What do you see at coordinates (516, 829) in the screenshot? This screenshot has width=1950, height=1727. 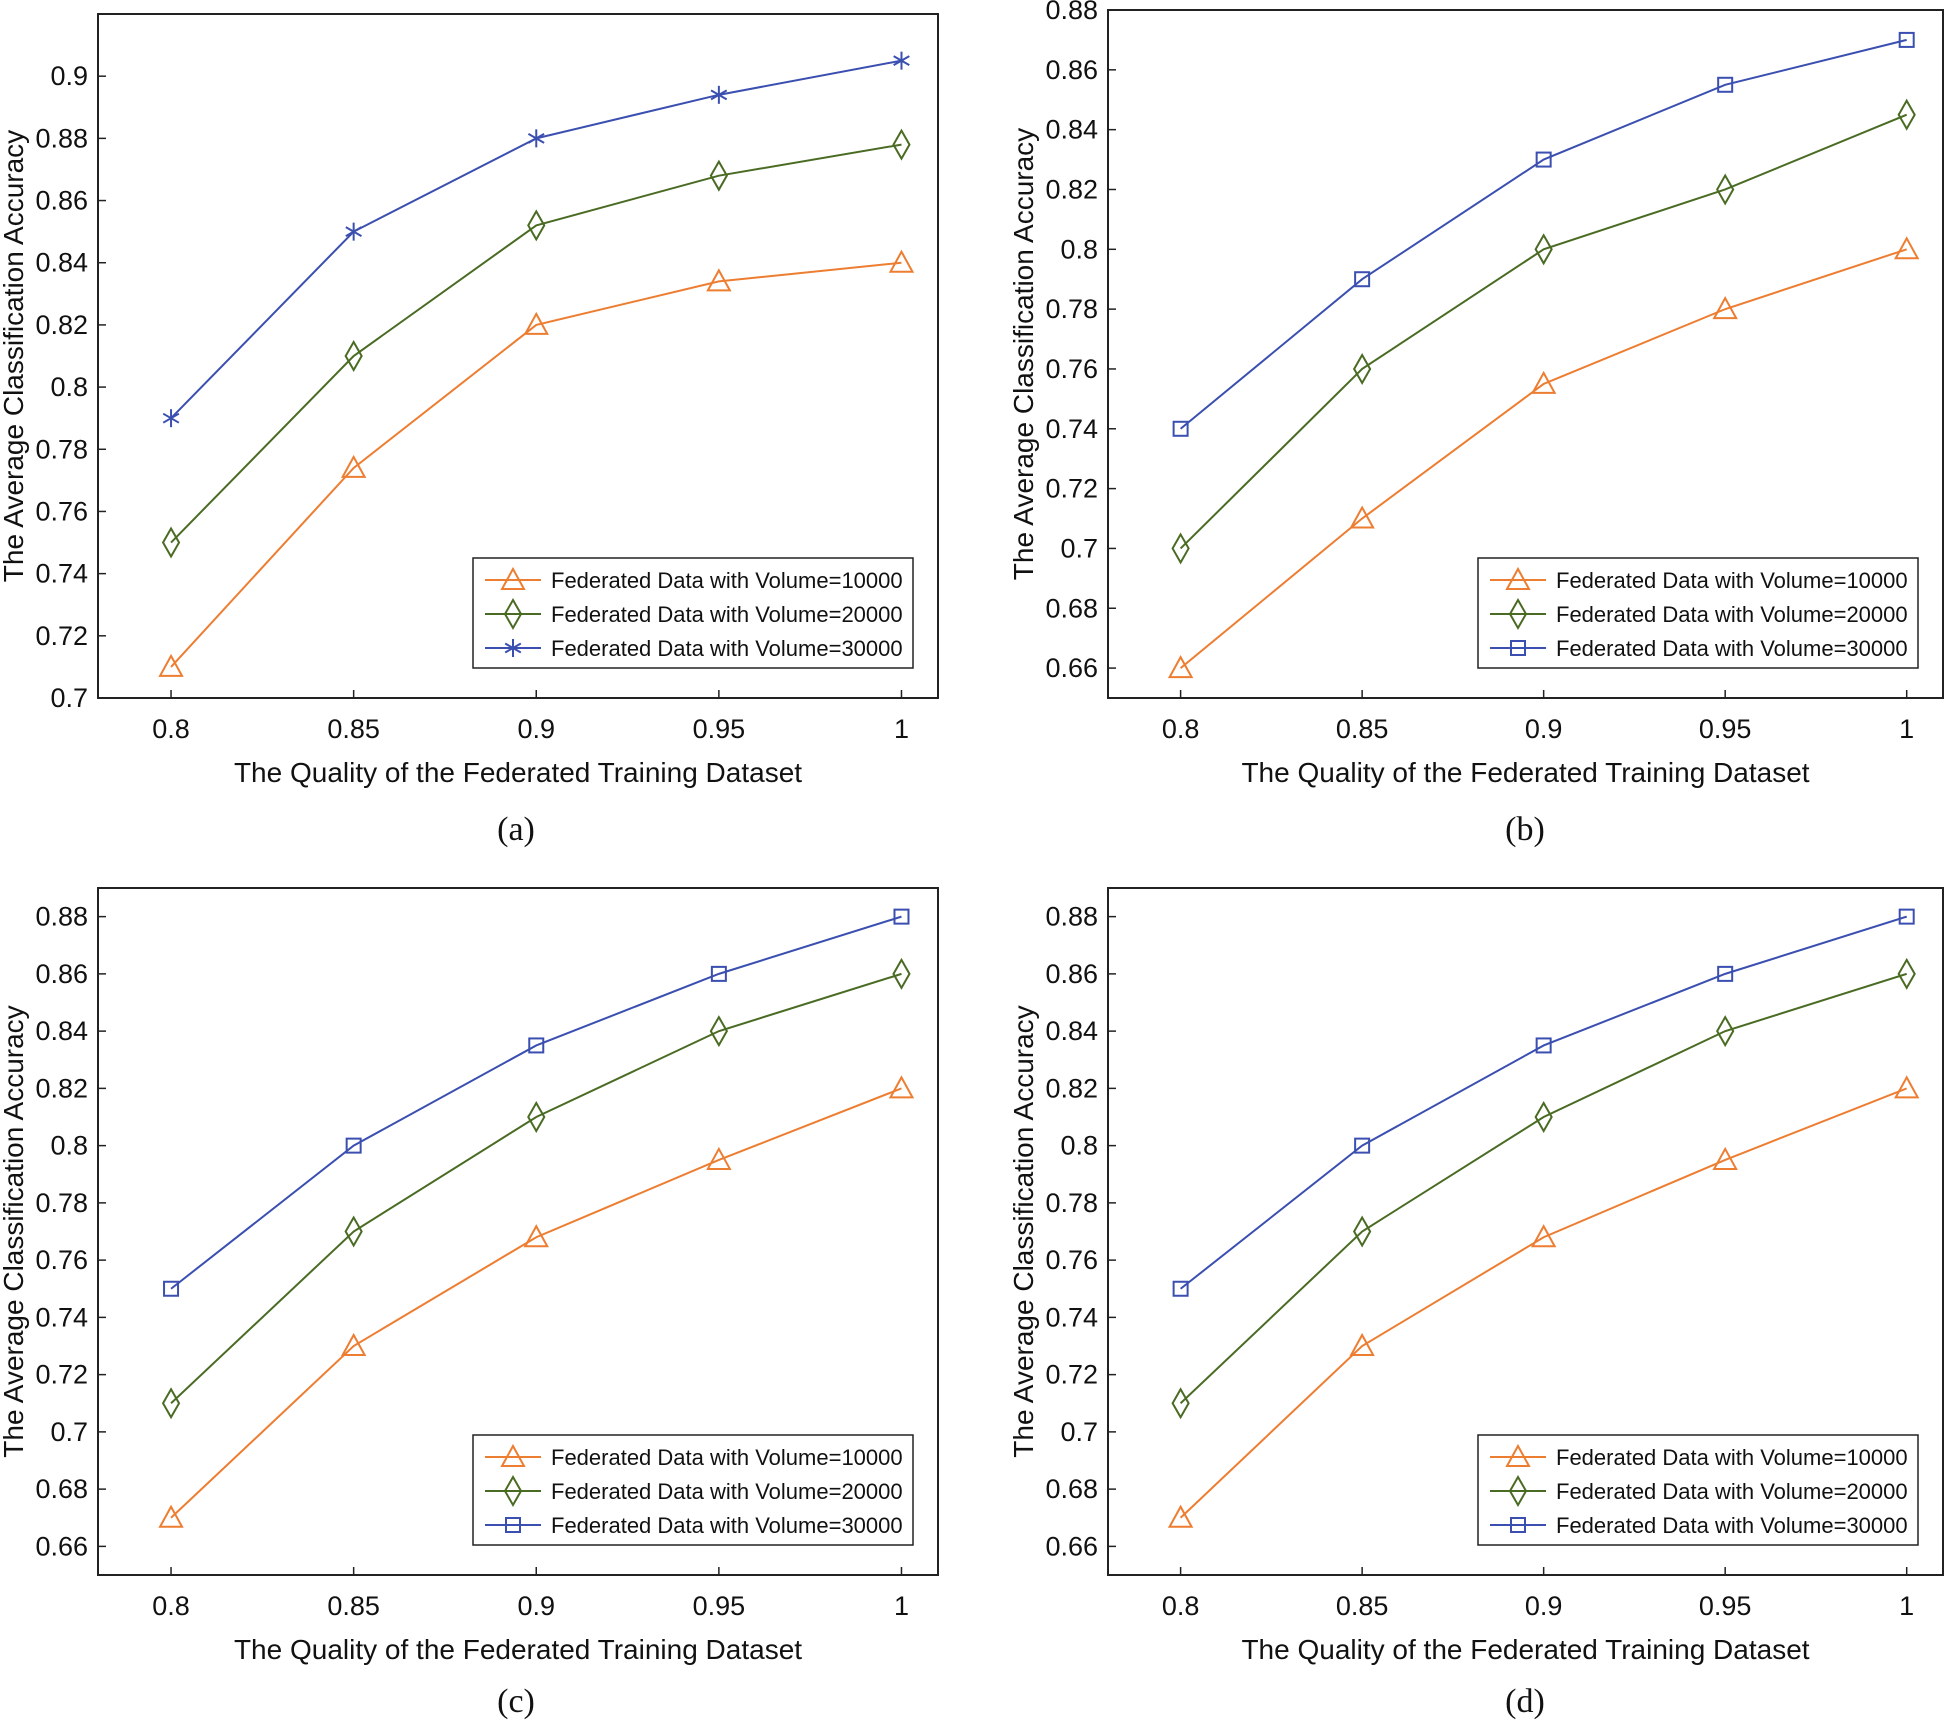 I see `panel-caption: (a)` at bounding box center [516, 829].